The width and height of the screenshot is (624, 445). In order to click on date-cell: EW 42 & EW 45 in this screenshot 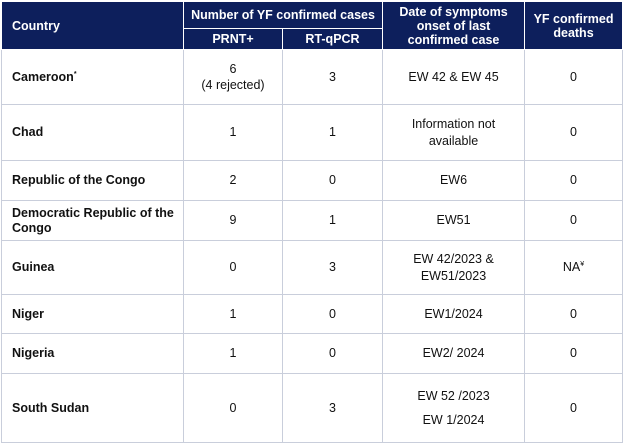, I will do `click(454, 77)`.